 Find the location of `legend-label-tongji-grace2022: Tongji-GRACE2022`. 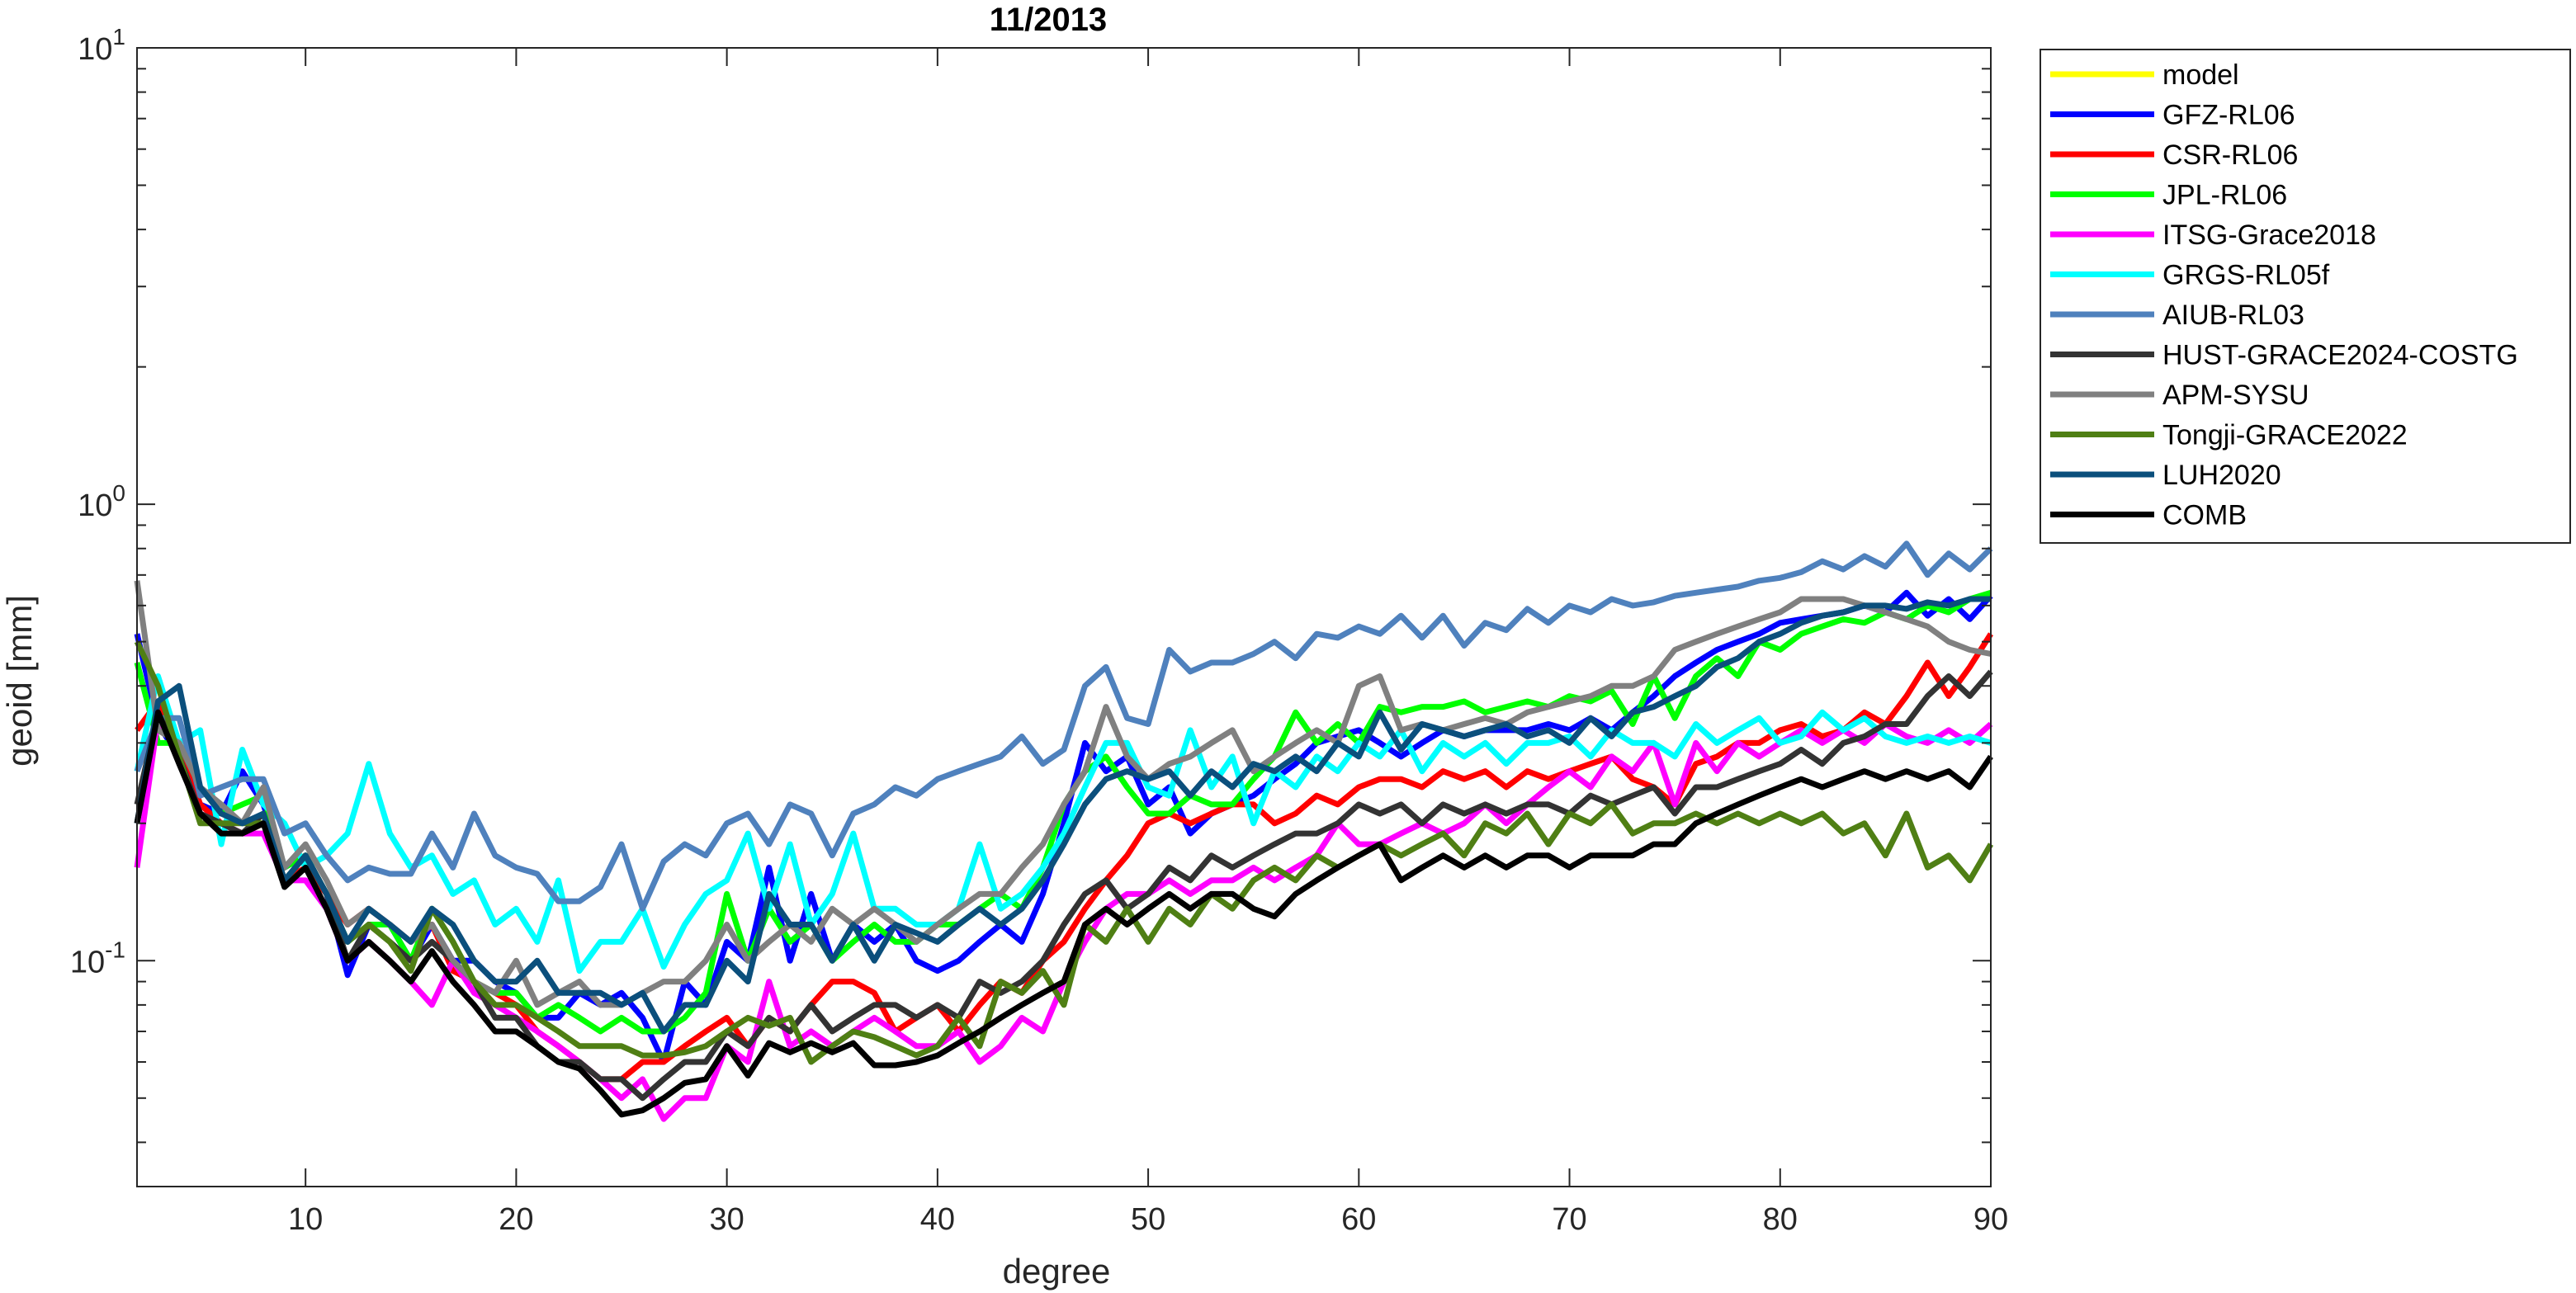

legend-label-tongji-grace2022: Tongji-GRACE2022 is located at coordinates (2285, 436).